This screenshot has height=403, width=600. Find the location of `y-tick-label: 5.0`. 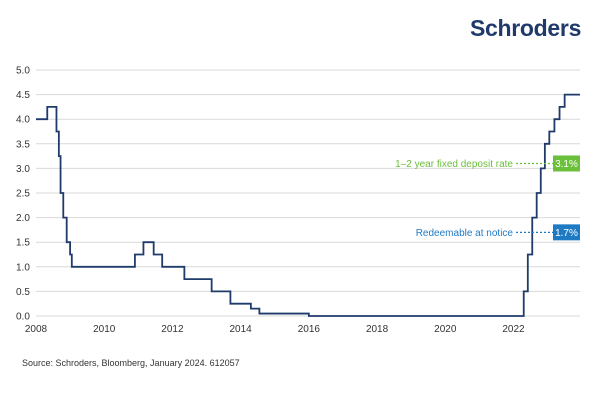

y-tick-label: 5.0 is located at coordinates (23, 71).